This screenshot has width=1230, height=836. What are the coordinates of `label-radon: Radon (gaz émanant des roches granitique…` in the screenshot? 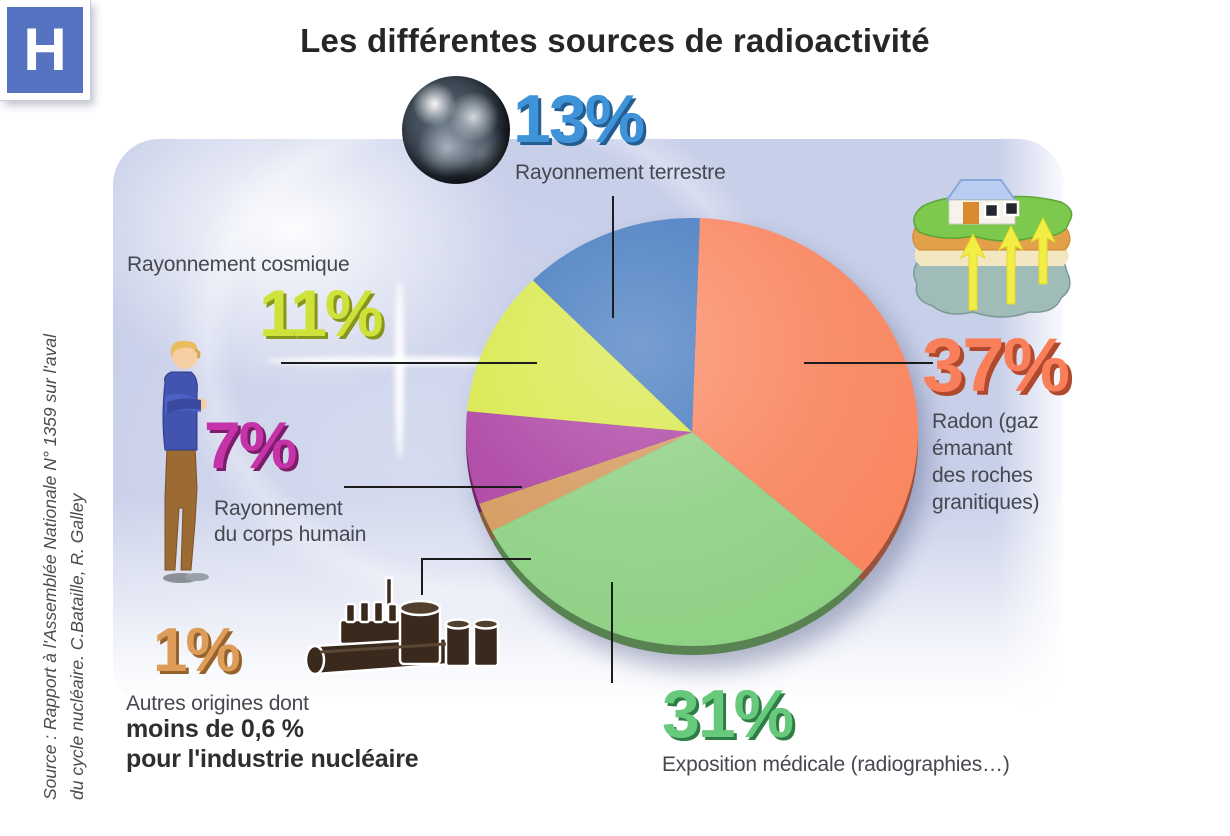 It's located at (986, 462).